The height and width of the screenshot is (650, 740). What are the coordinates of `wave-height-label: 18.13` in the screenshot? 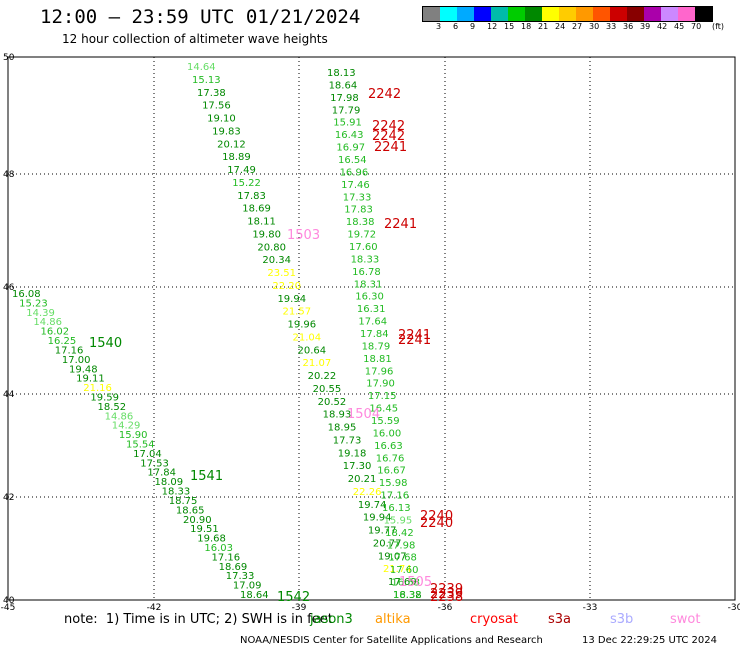 It's located at (341, 73).